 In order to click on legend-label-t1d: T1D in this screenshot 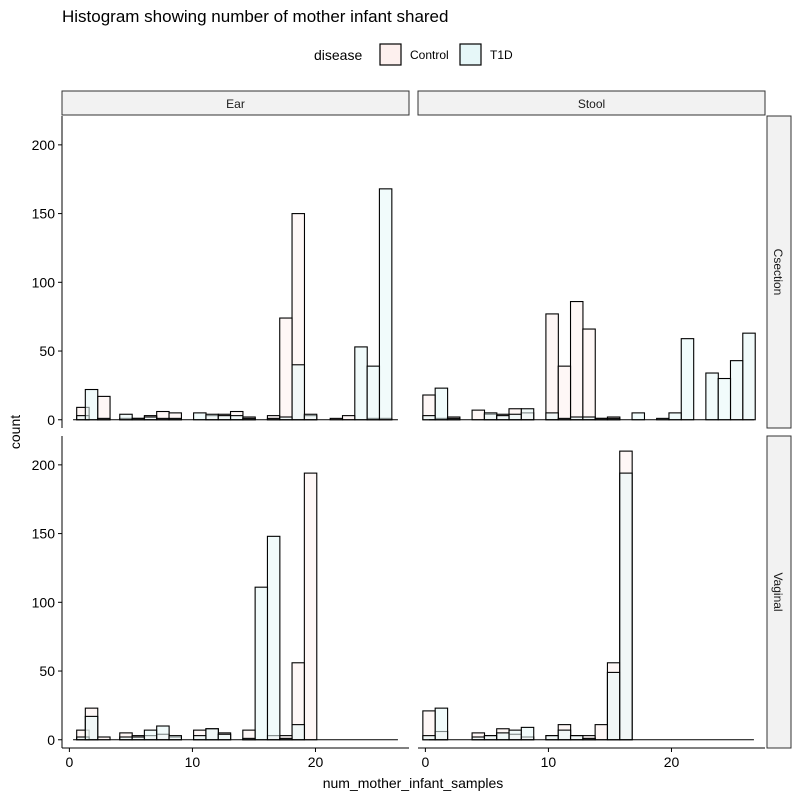, I will do `click(501, 55)`.